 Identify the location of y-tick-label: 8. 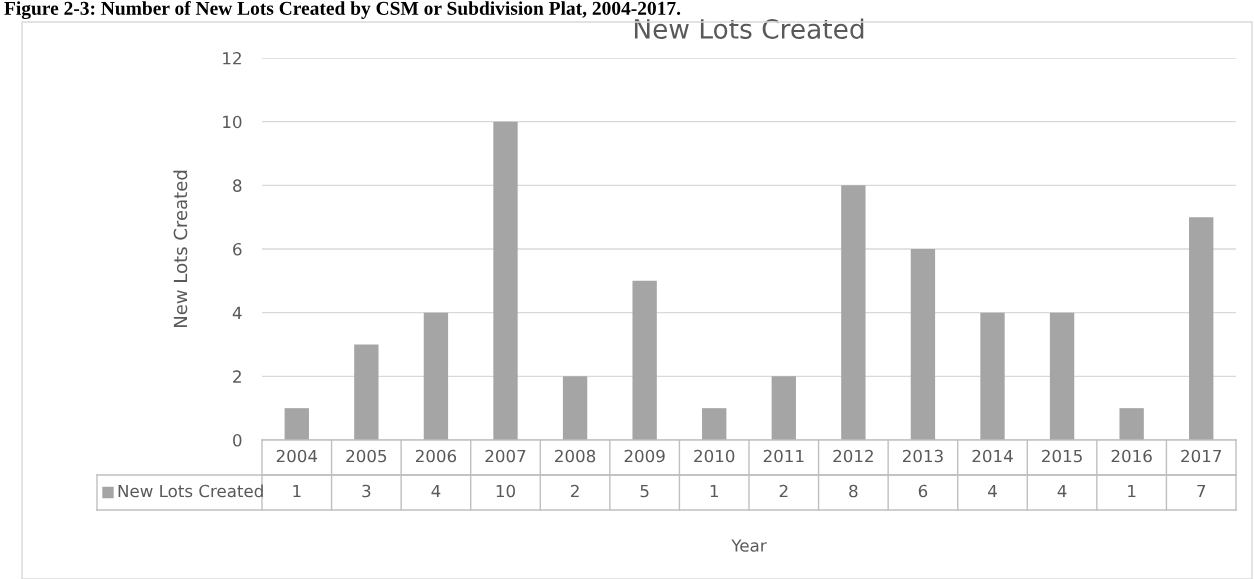
(237, 185).